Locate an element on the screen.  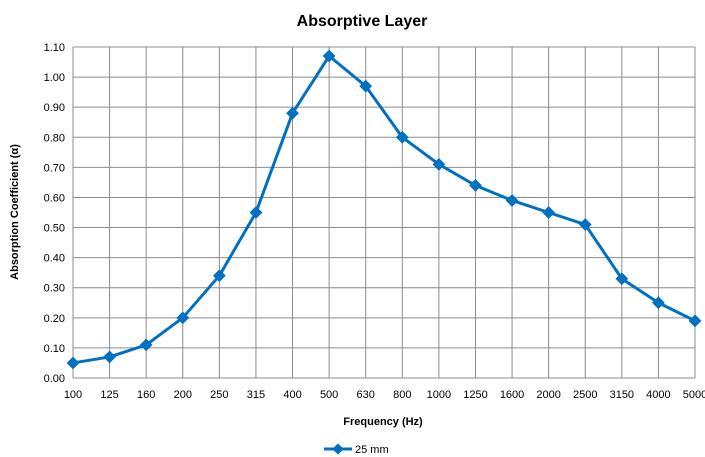
y-tick-label: 0.50 is located at coordinates (54, 229).